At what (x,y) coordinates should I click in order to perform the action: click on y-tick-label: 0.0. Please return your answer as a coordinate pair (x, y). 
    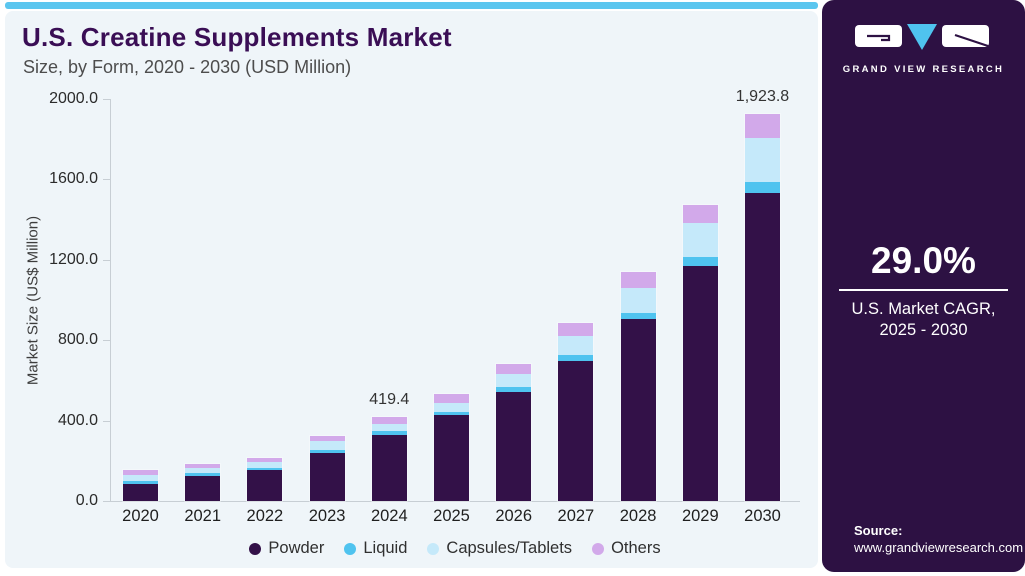
    Looking at the image, I should click on (86, 500).